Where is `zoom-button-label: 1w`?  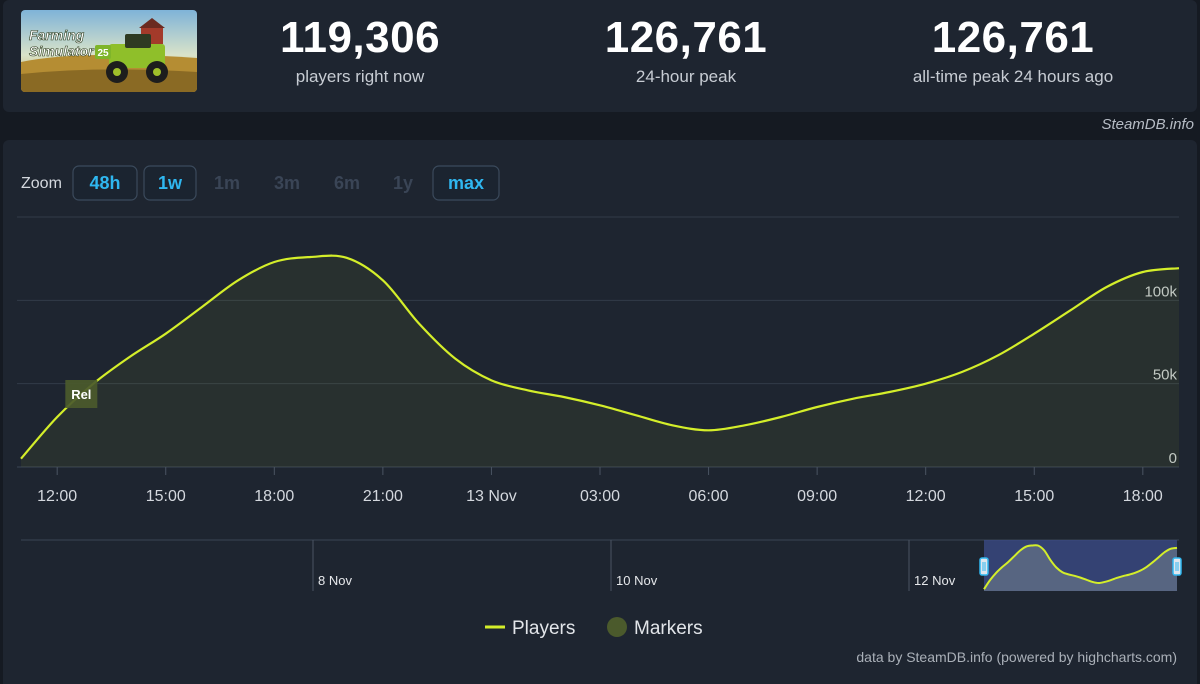
zoom-button-label: 1w is located at coordinates (170, 183).